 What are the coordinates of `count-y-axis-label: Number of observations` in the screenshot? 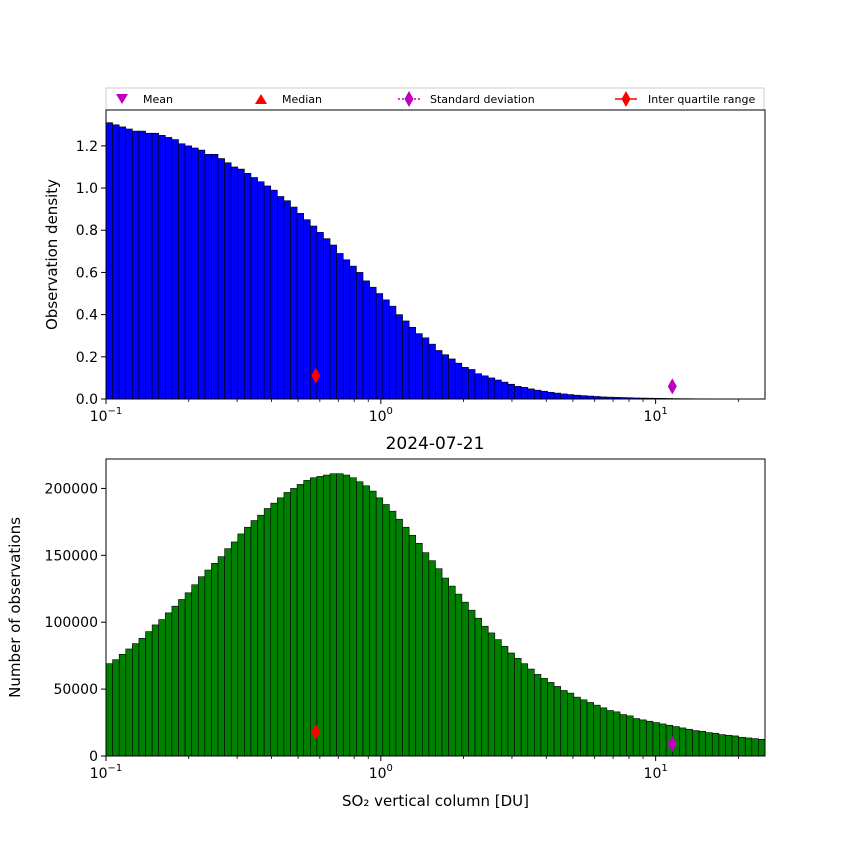 It's located at (15, 607).